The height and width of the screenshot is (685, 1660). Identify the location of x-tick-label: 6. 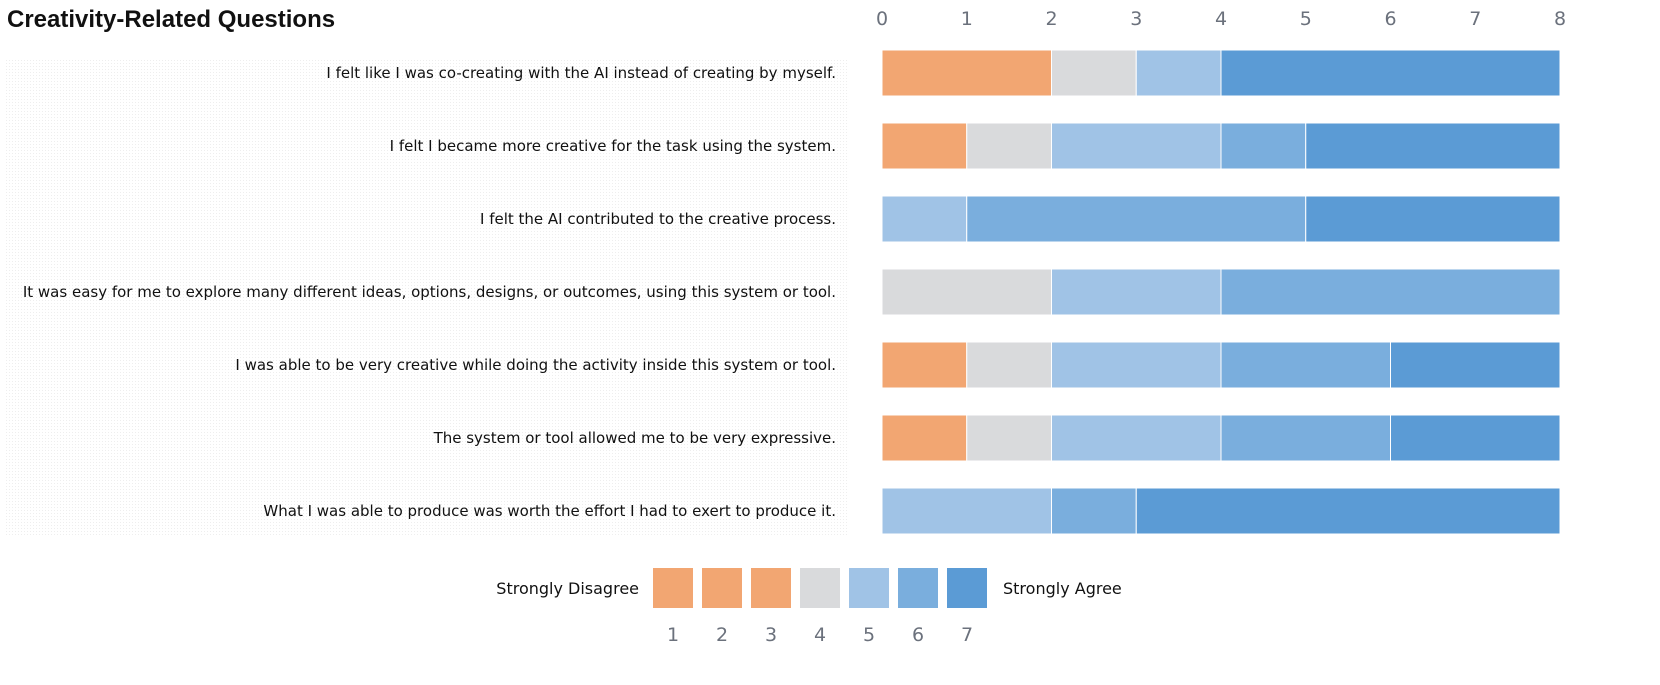
(1390, 19).